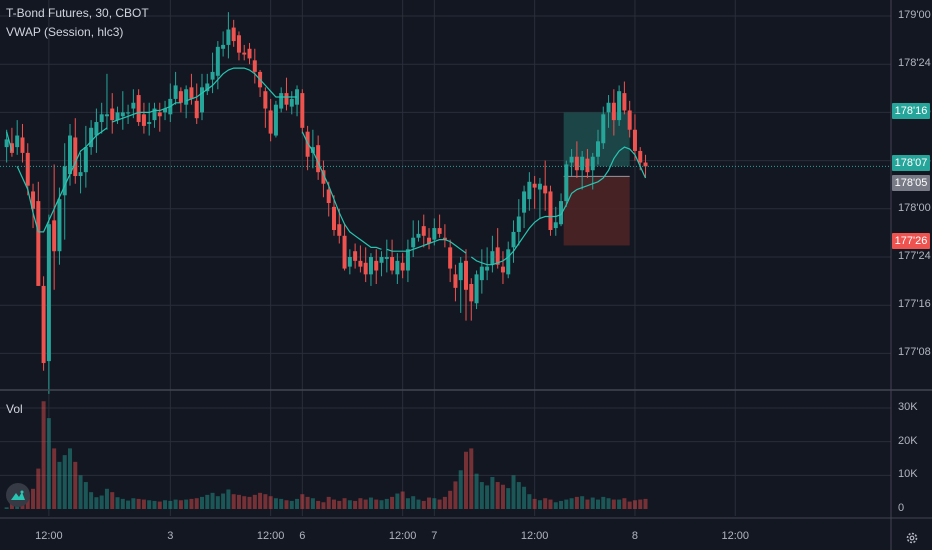  Describe the element at coordinates (908, 407) in the screenshot. I see `volume-axis-label: 30K` at that location.